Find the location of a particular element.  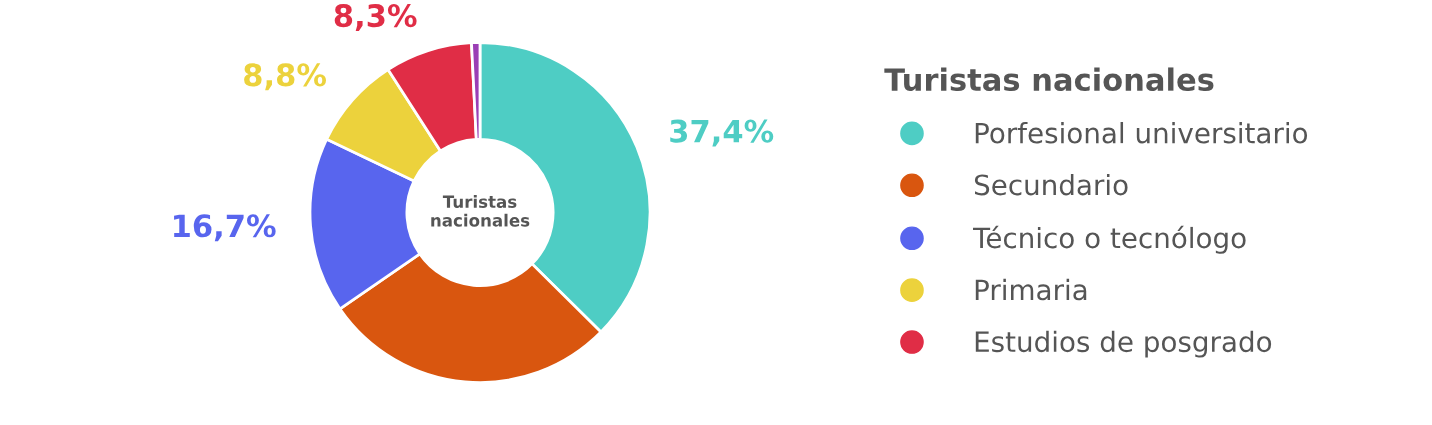

data-label: 16,7% is located at coordinates (225, 228).